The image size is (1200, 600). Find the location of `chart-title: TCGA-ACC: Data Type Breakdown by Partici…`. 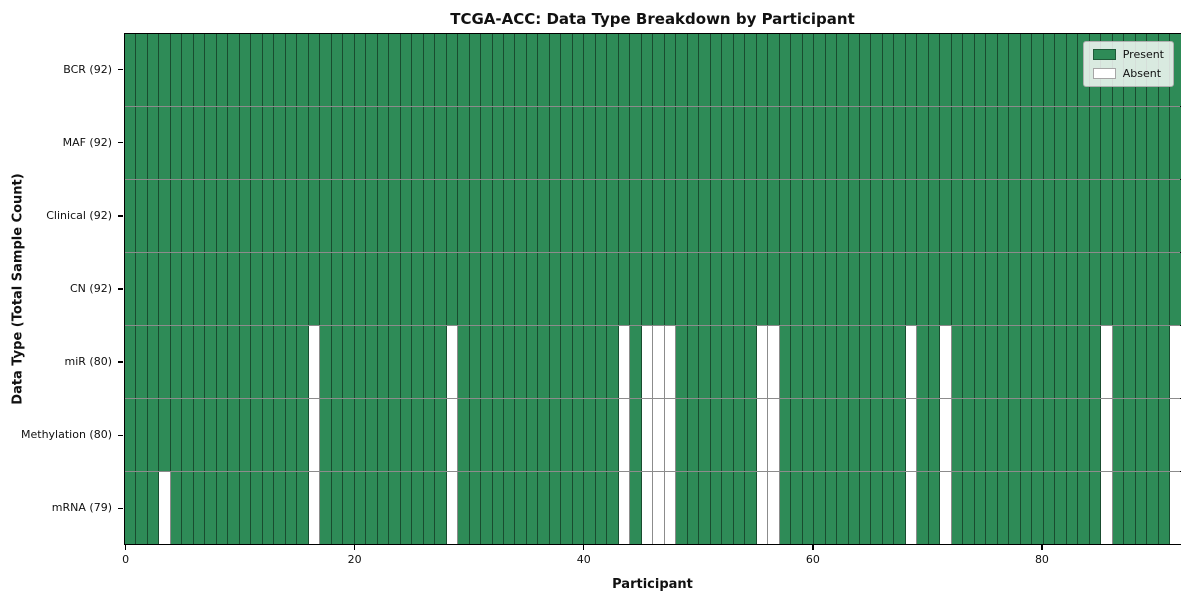

chart-title: TCGA-ACC: Data Type Breakdown by Partici… is located at coordinates (652, 19).